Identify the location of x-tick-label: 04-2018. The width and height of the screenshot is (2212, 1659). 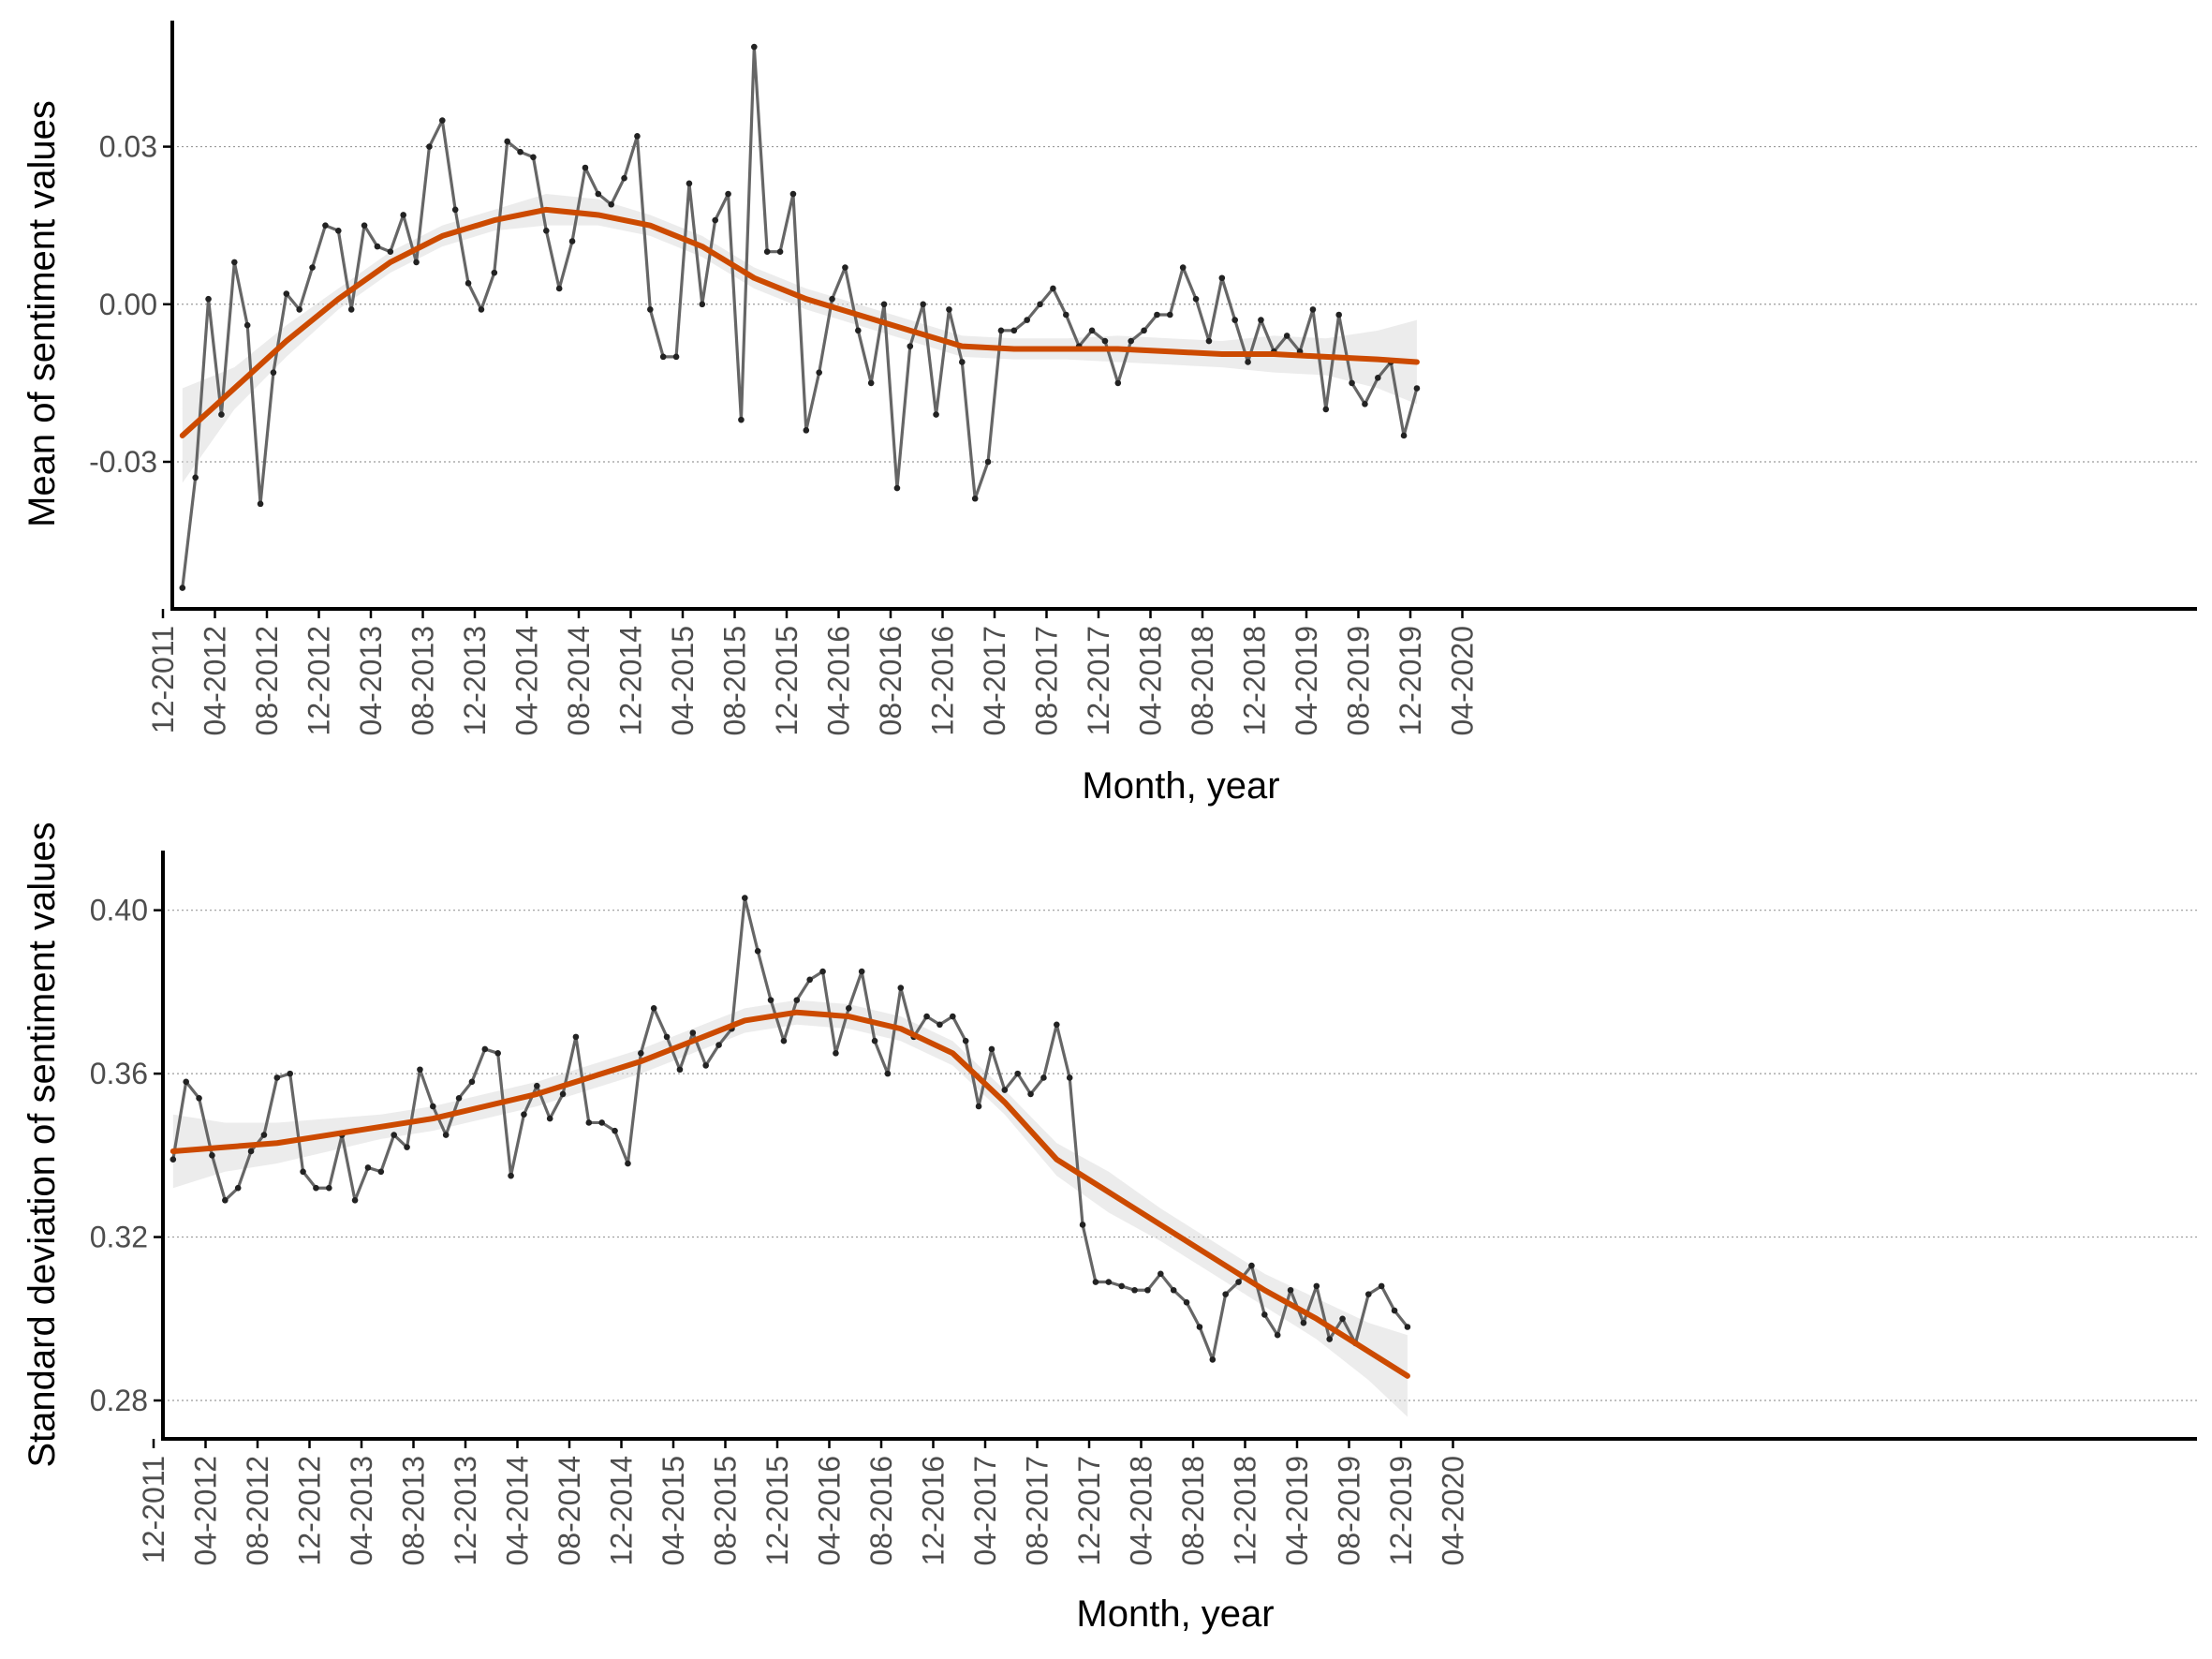
(1151, 681).